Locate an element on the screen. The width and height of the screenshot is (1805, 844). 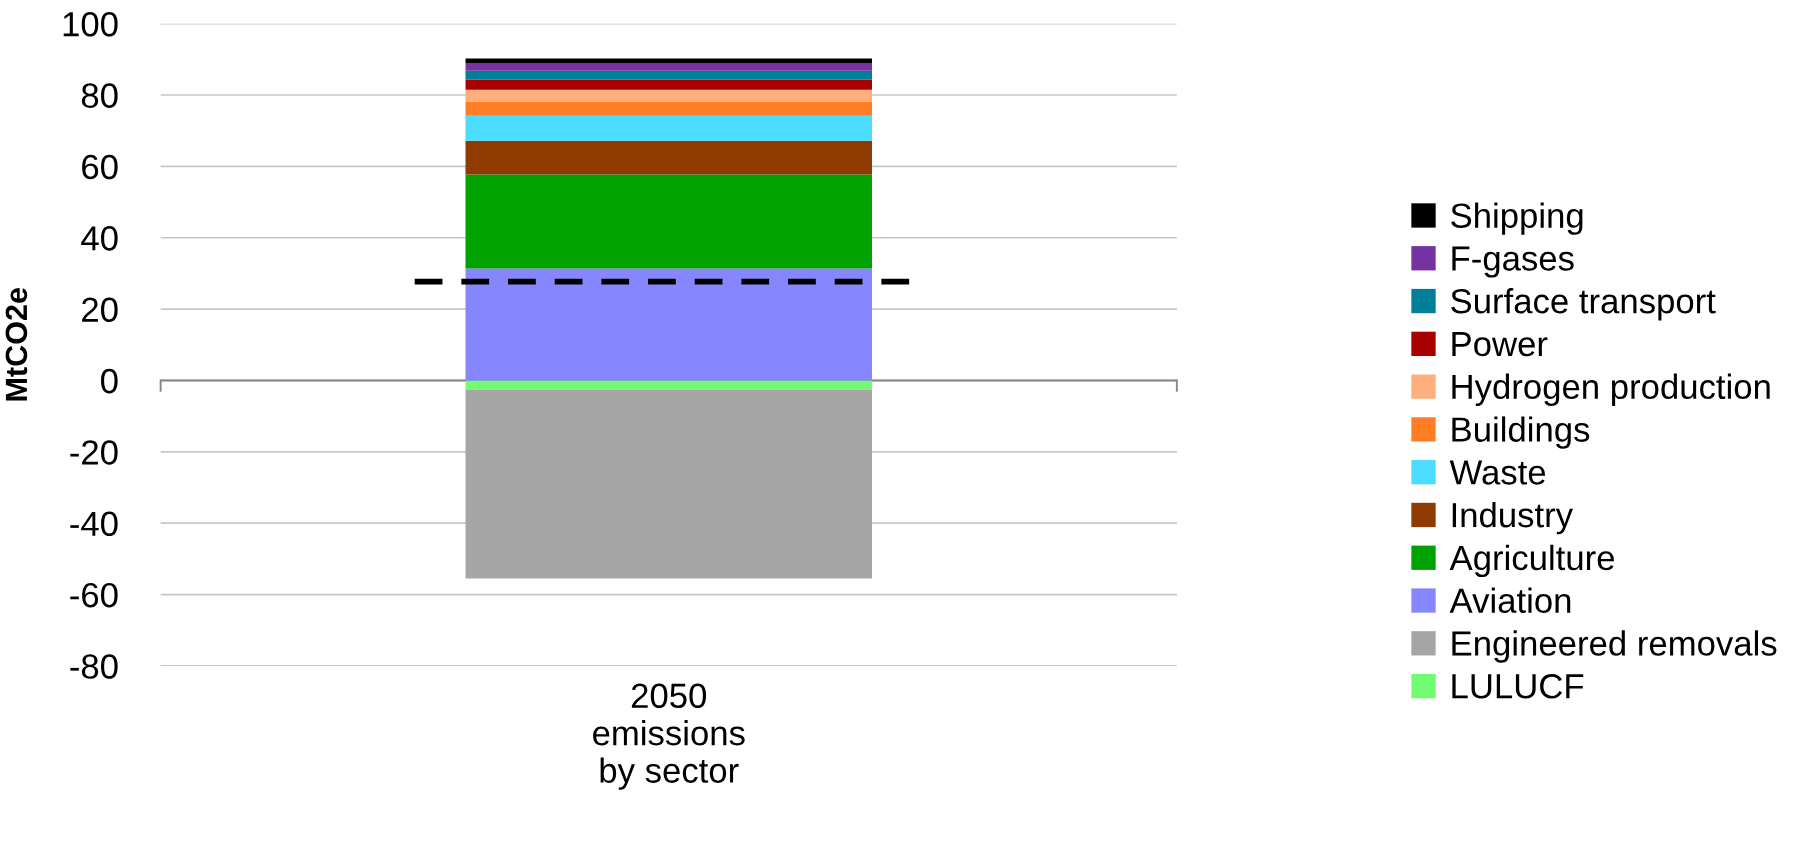
y-tick-label: 20 is located at coordinates (100, 310).